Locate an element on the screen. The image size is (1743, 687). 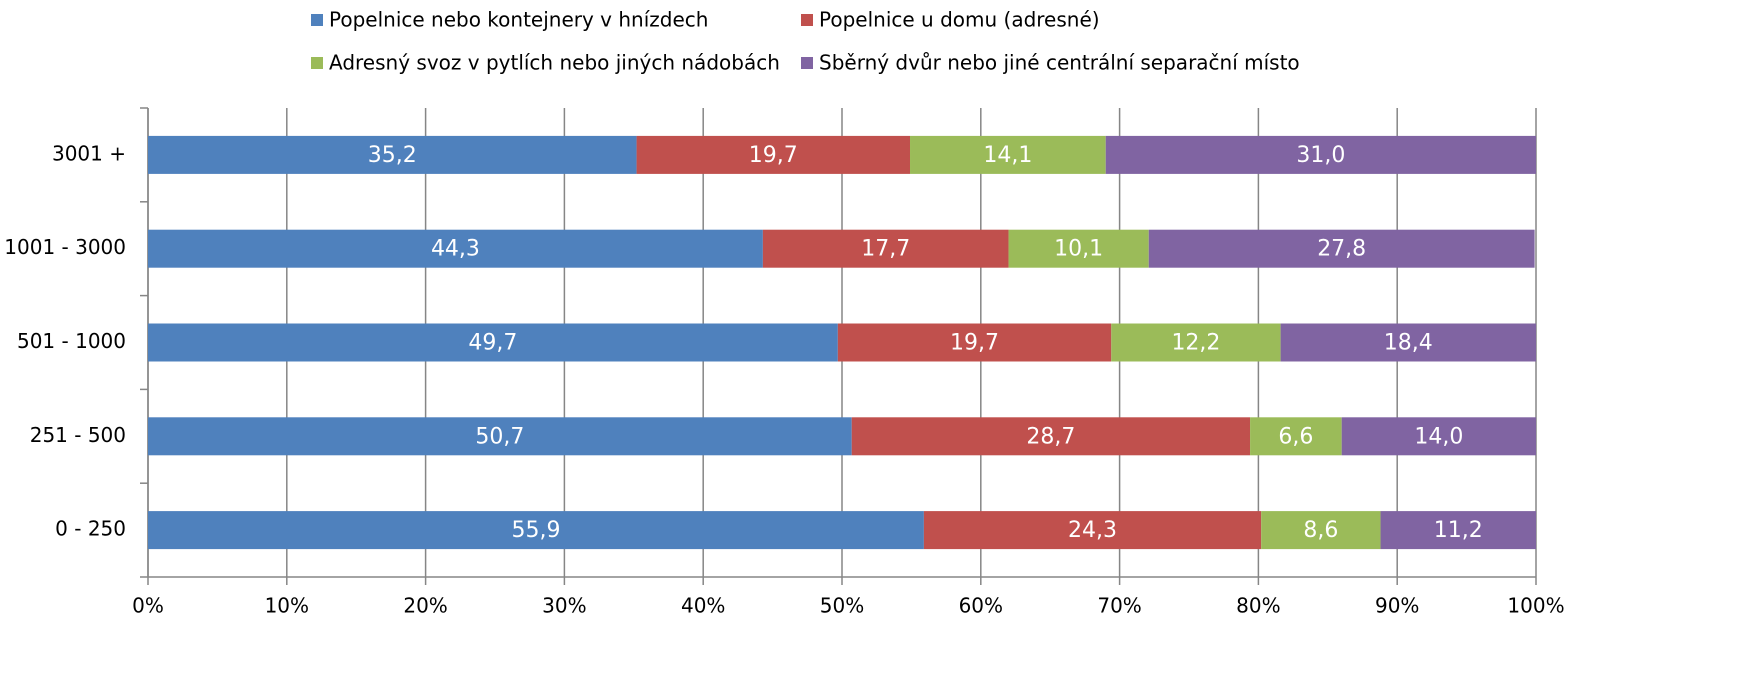
value-label: 12,2 is located at coordinates (1195, 343).